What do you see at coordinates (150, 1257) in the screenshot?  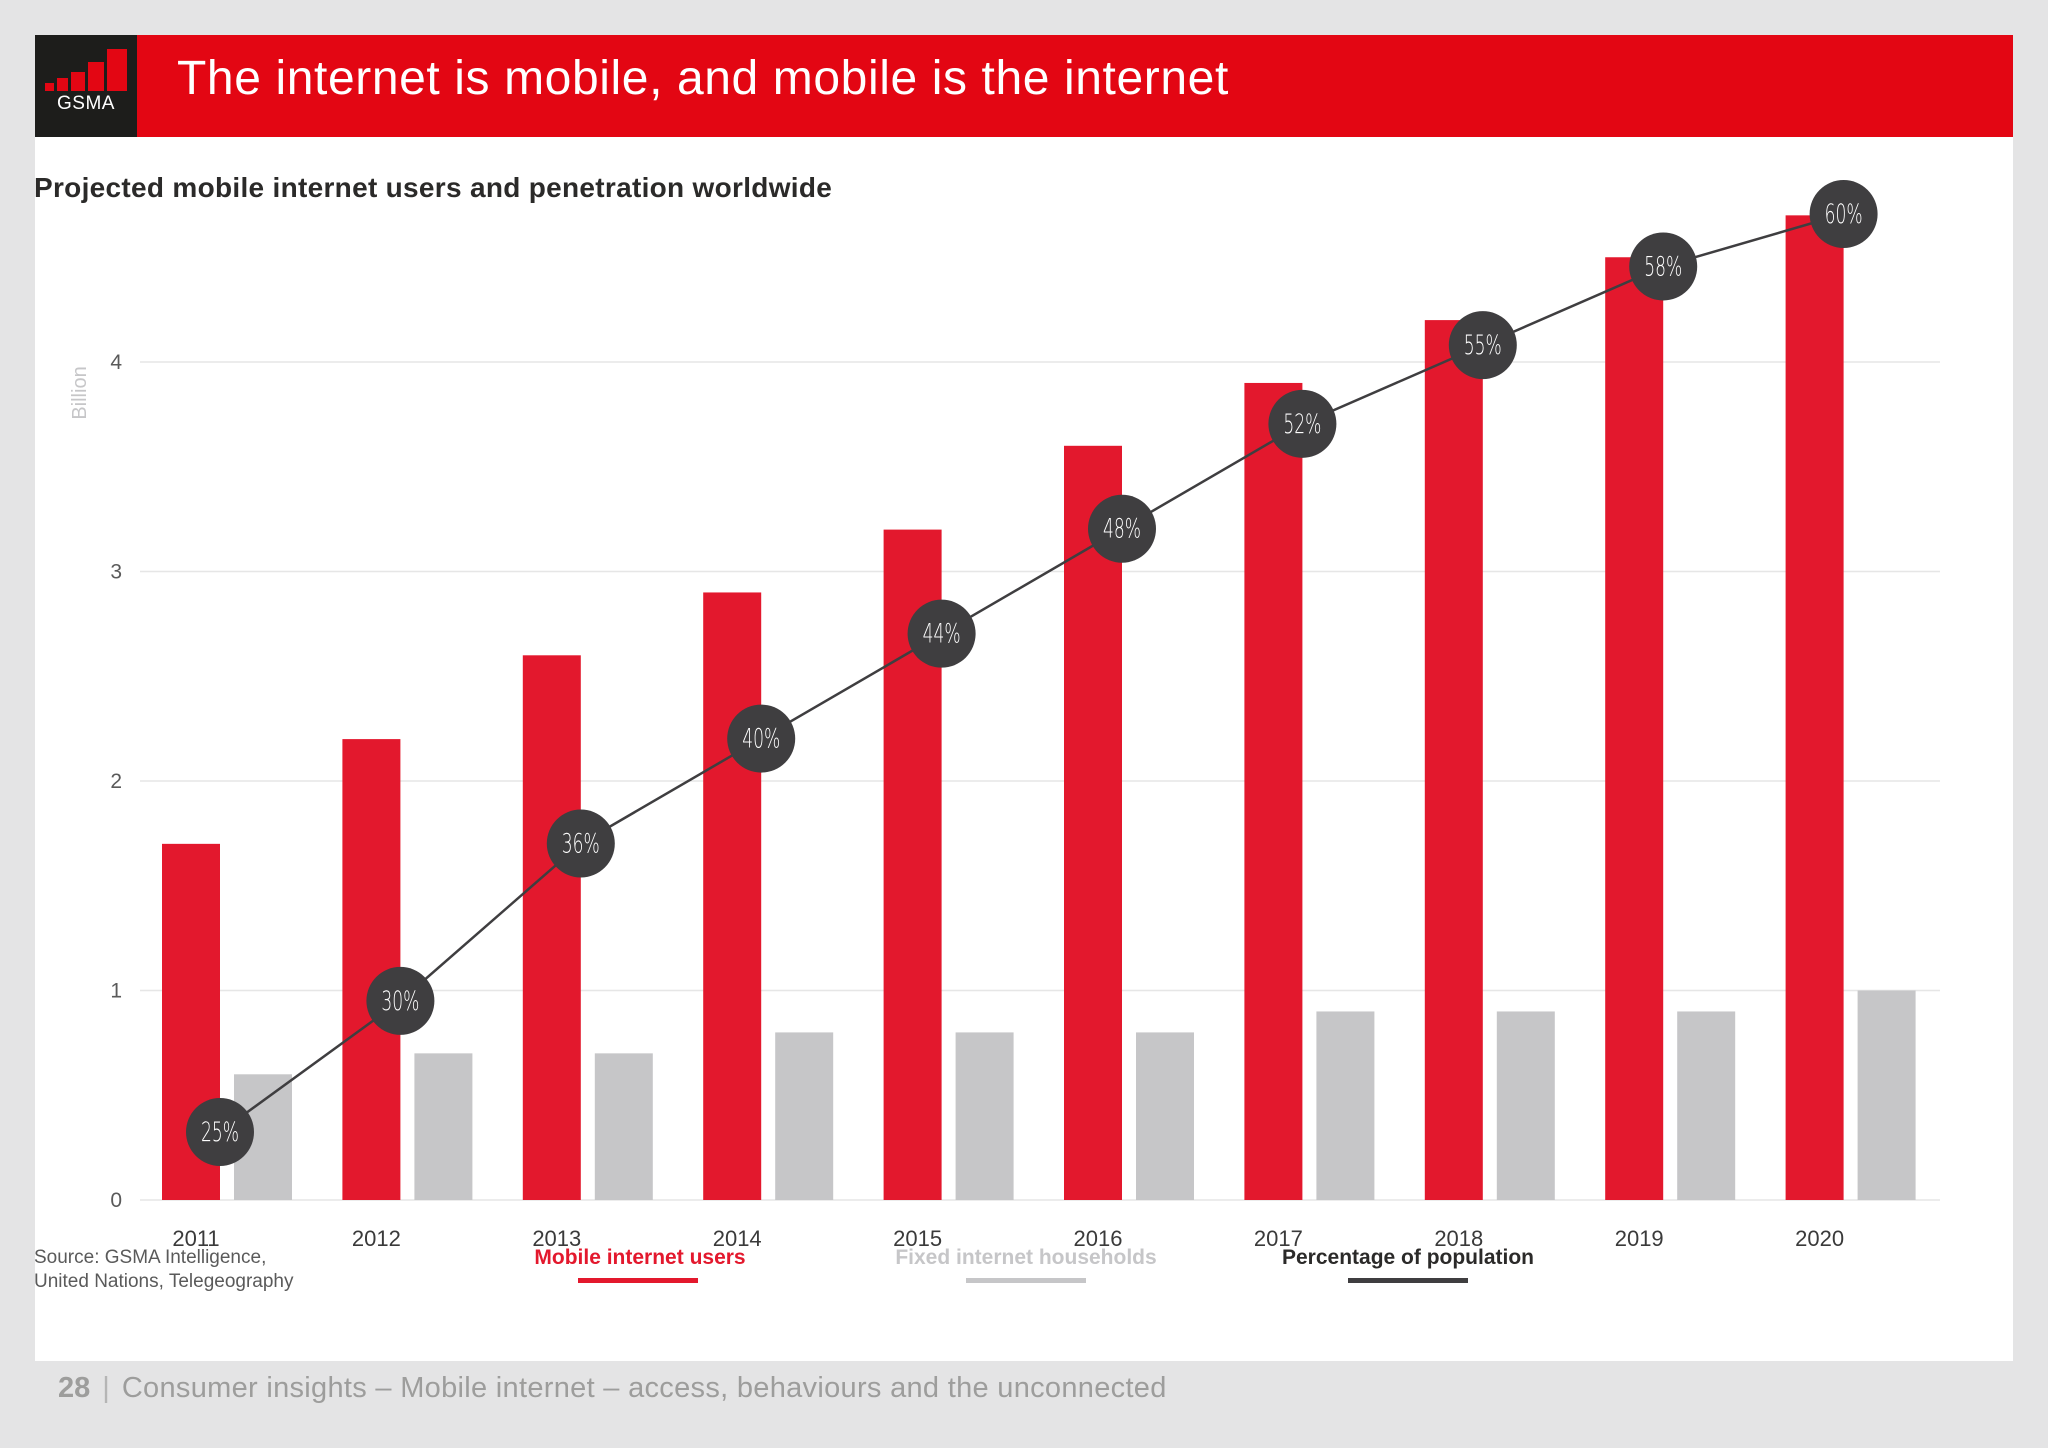 I see `source-line-1: Source: GSMA Intelligence,` at bounding box center [150, 1257].